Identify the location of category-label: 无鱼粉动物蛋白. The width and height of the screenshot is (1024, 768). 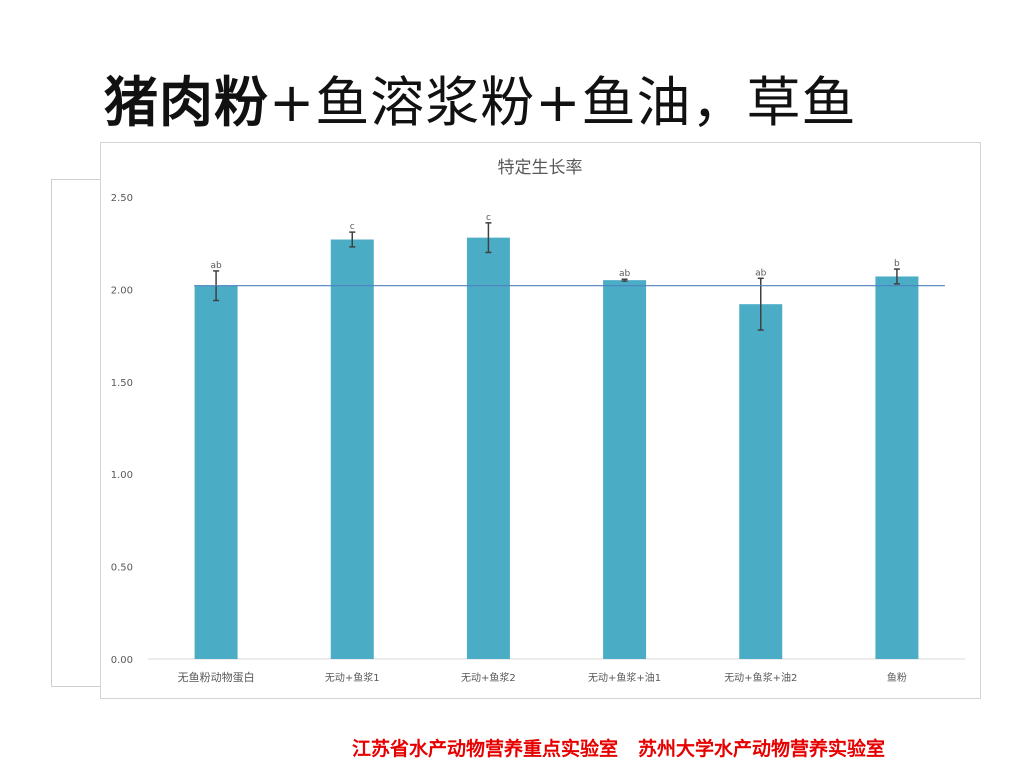
(216, 677).